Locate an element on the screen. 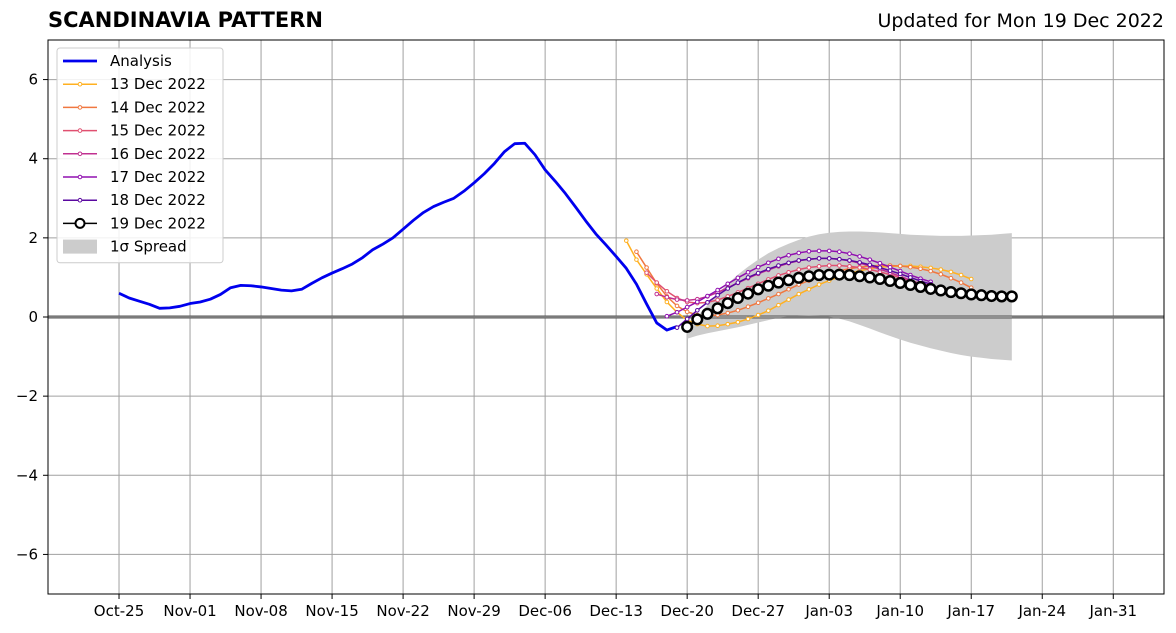  legend-entry: 15 Dec 2022 is located at coordinates (134, 131).